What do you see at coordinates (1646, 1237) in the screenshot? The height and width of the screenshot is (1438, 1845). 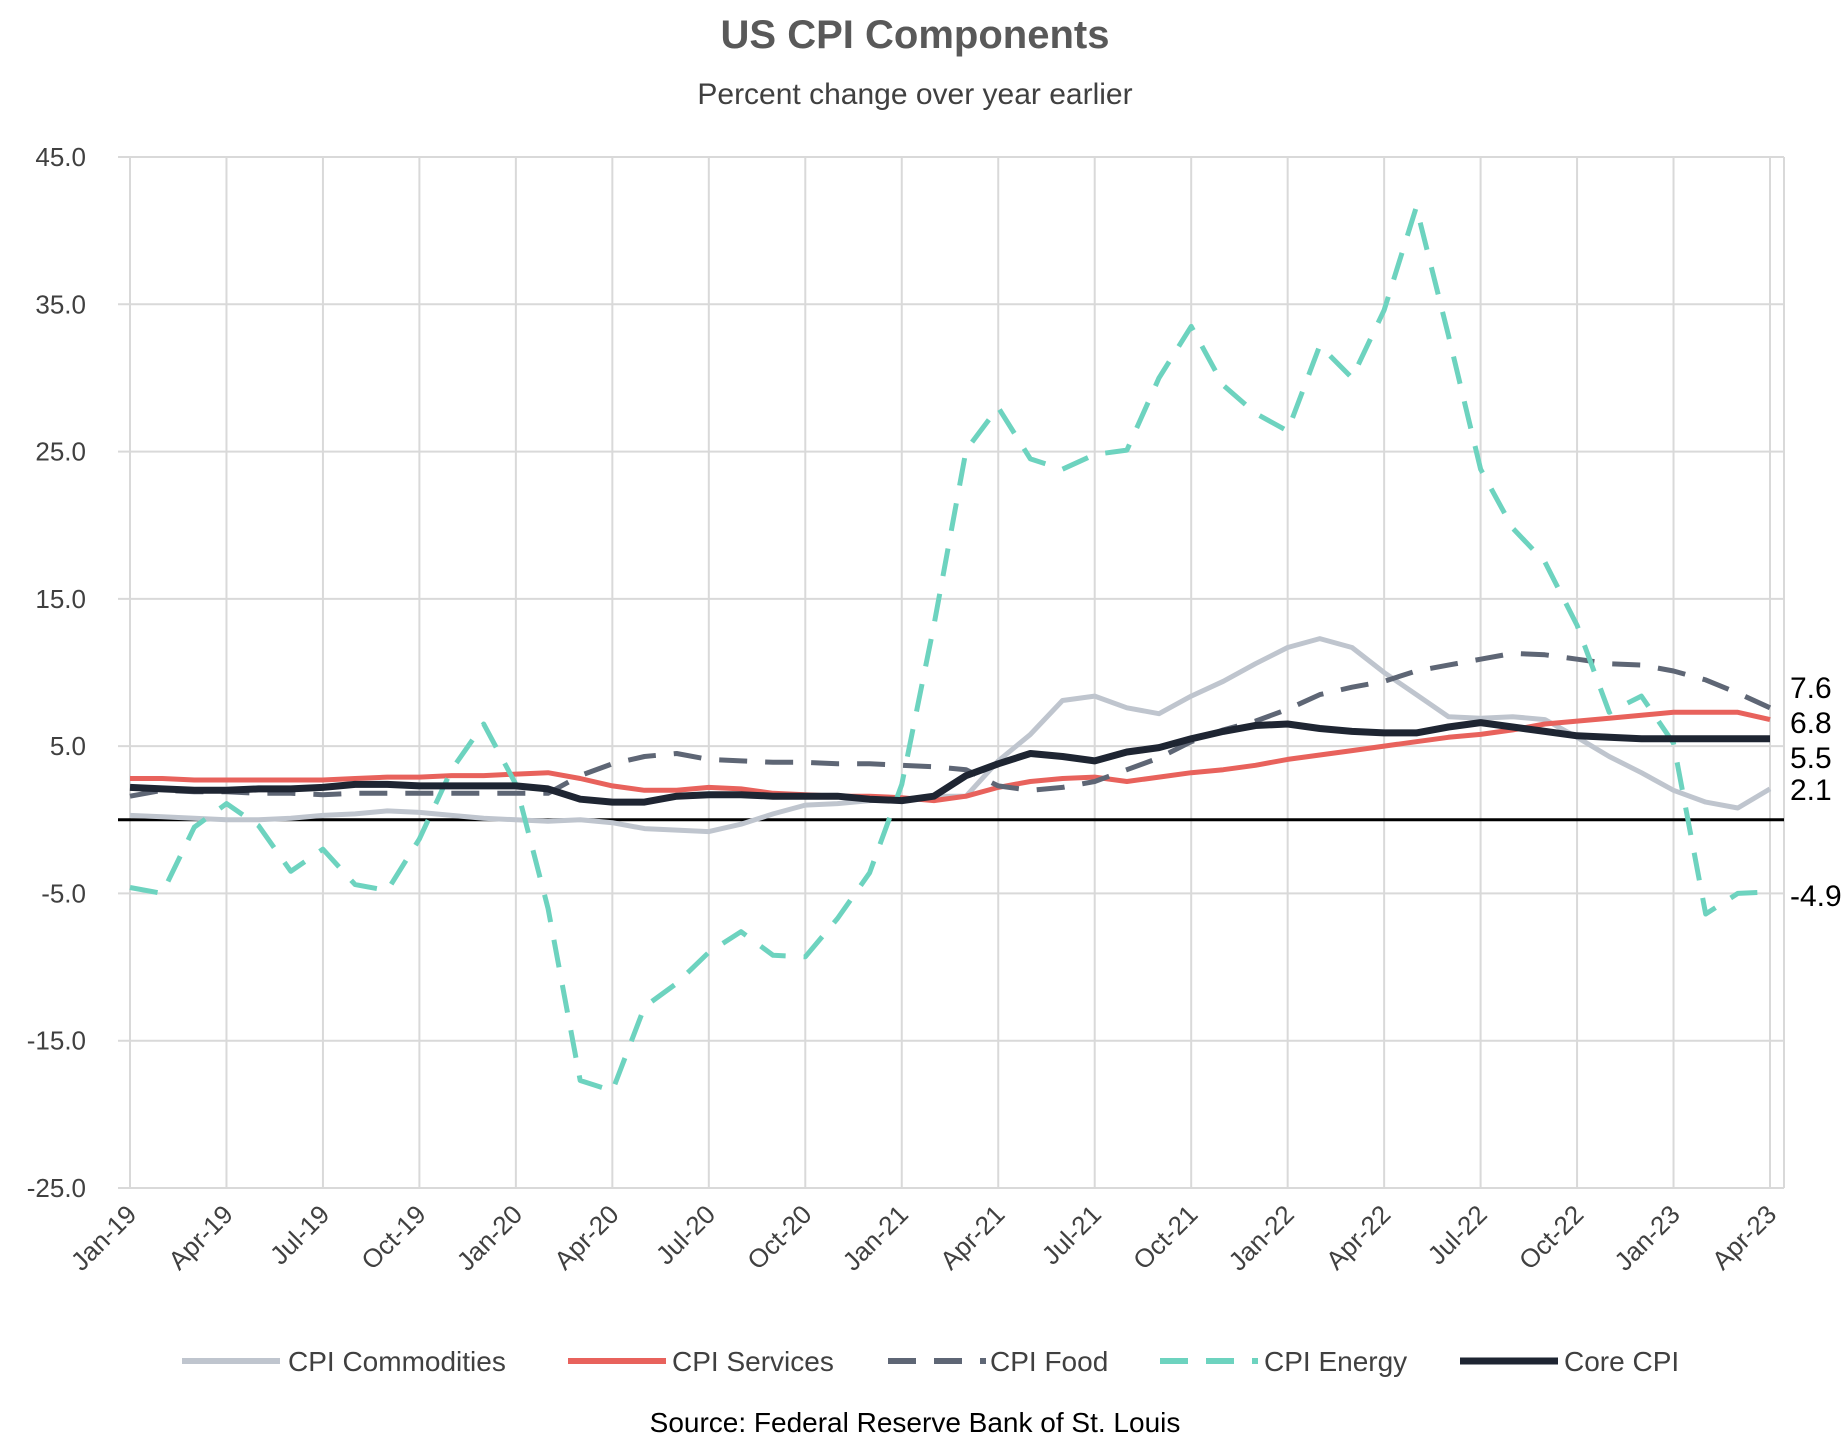 I see `x-tick-label: Jan-23` at bounding box center [1646, 1237].